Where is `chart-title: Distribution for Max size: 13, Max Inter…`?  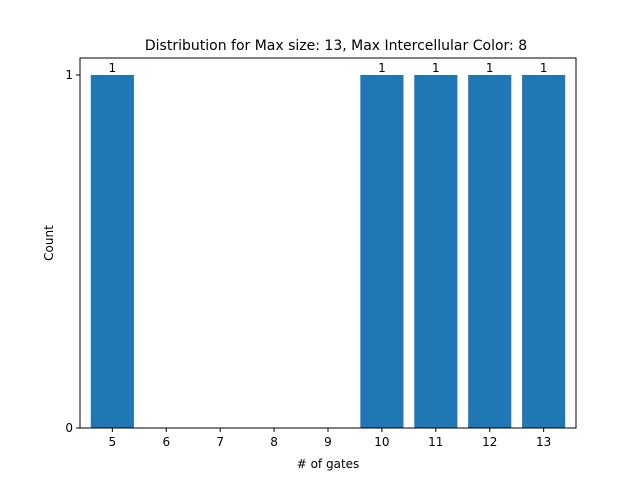 chart-title: Distribution for Max size: 13, Max Inter… is located at coordinates (336, 46).